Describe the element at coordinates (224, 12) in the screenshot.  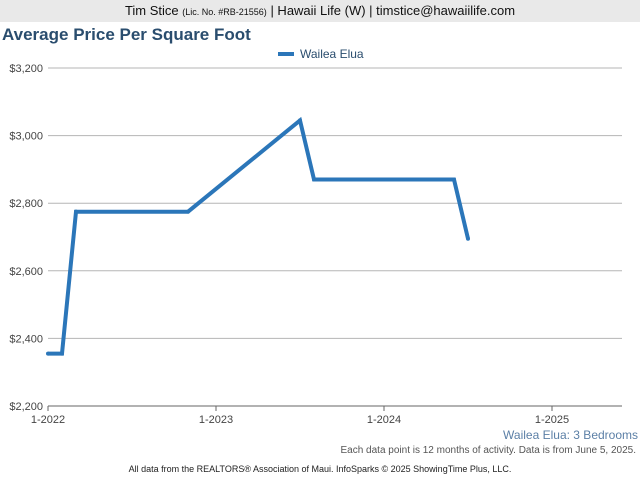
I see `agent-license: (Lic. No. #RB-21556)` at that location.